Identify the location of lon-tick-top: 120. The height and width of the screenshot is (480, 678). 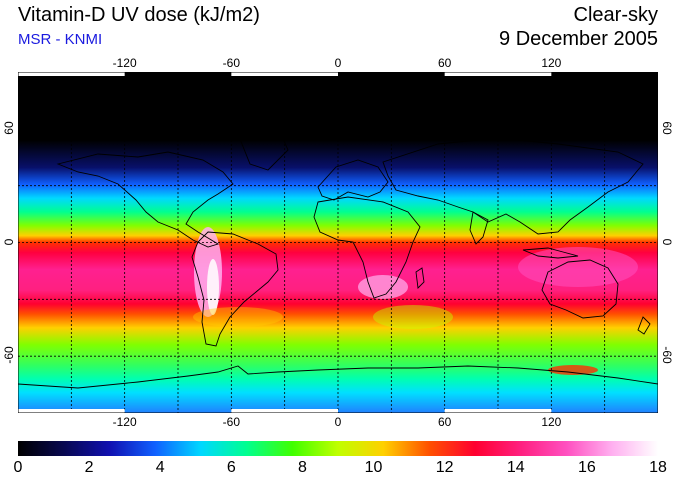
(551, 63).